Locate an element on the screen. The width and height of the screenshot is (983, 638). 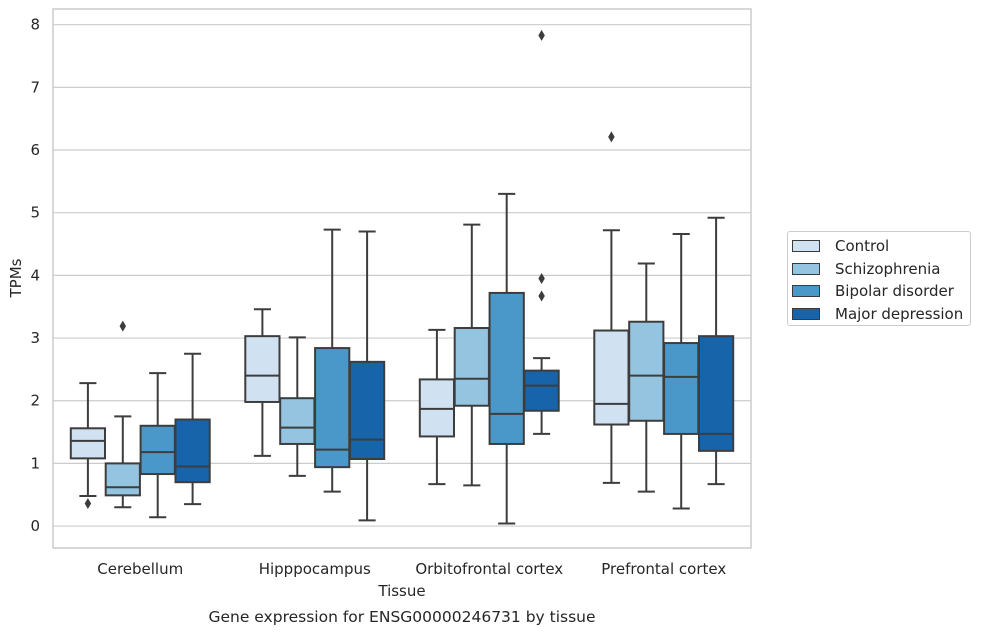
box-group-cerebellum-schizophrenia is located at coordinates (122, 414).